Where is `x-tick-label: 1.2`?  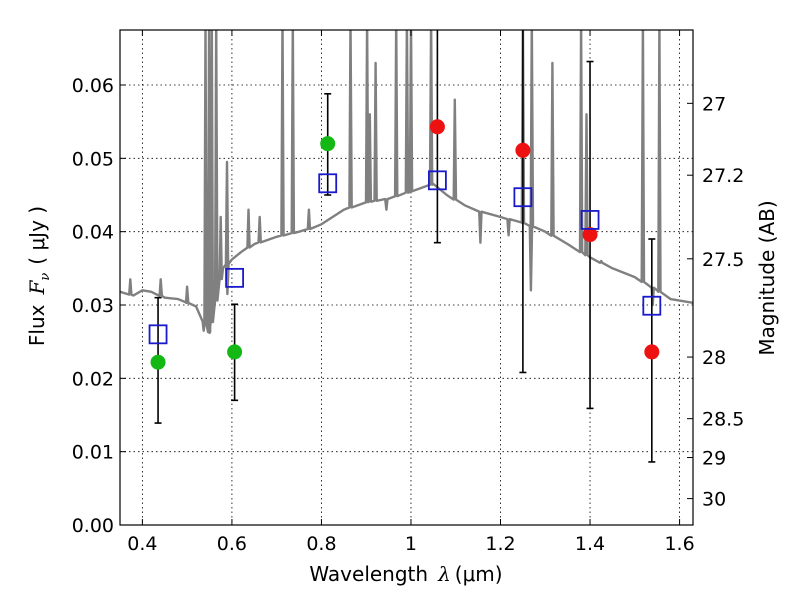 x-tick-label: 1.2 is located at coordinates (500, 544).